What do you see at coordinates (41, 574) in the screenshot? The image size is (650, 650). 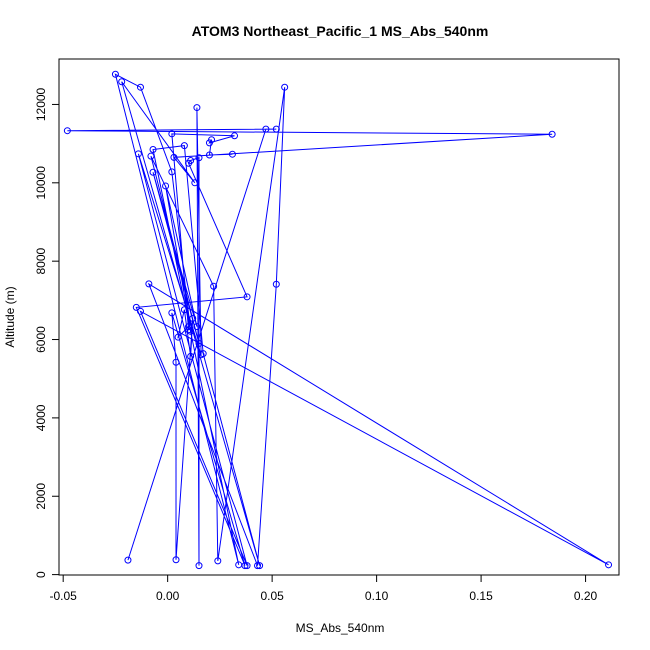 I see `y-tick-label: 0` at bounding box center [41, 574].